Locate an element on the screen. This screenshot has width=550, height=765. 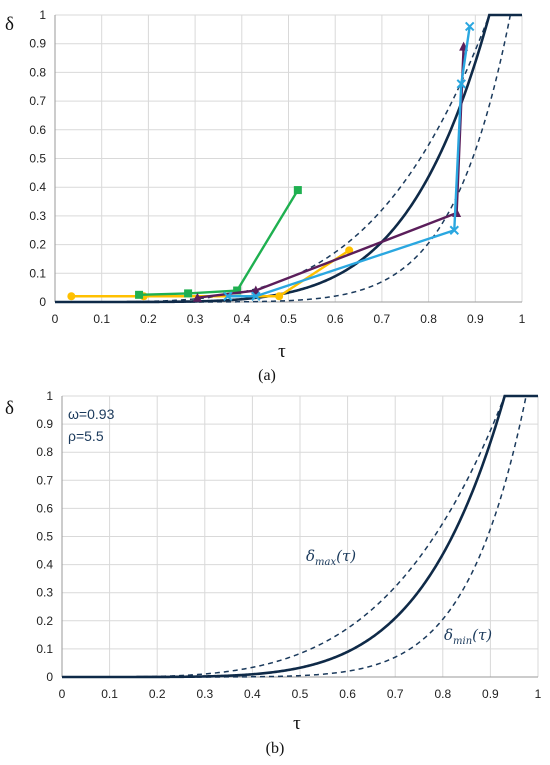
rho-parameter-label: ρ=5.5 is located at coordinates (86, 436).